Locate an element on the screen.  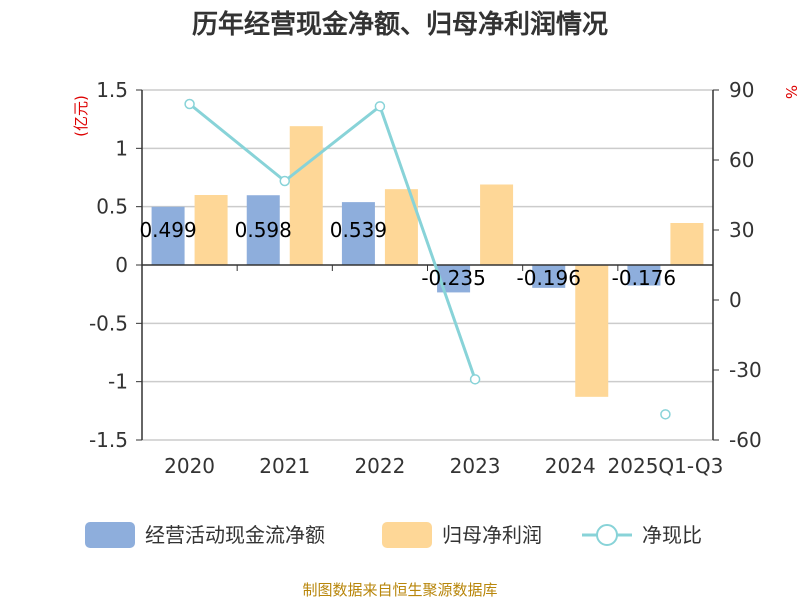
data-label-cashflow: -0.196 is located at coordinates (549, 278).